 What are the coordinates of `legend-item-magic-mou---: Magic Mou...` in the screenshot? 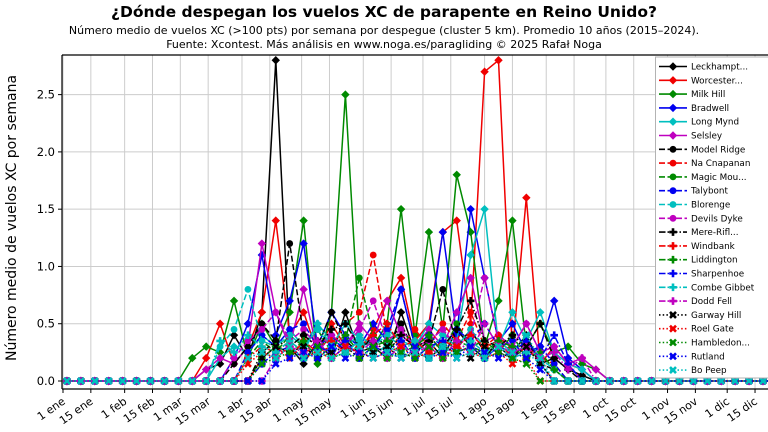 It's located at (703, 178).